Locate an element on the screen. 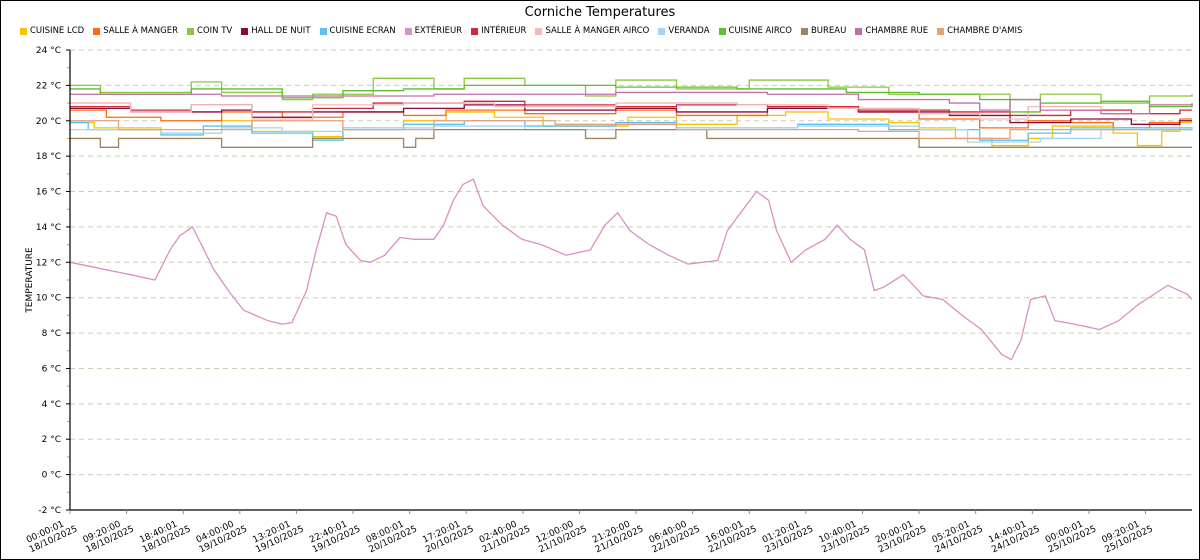  legend-item: CUISINE ECRAN is located at coordinates (357, 31).